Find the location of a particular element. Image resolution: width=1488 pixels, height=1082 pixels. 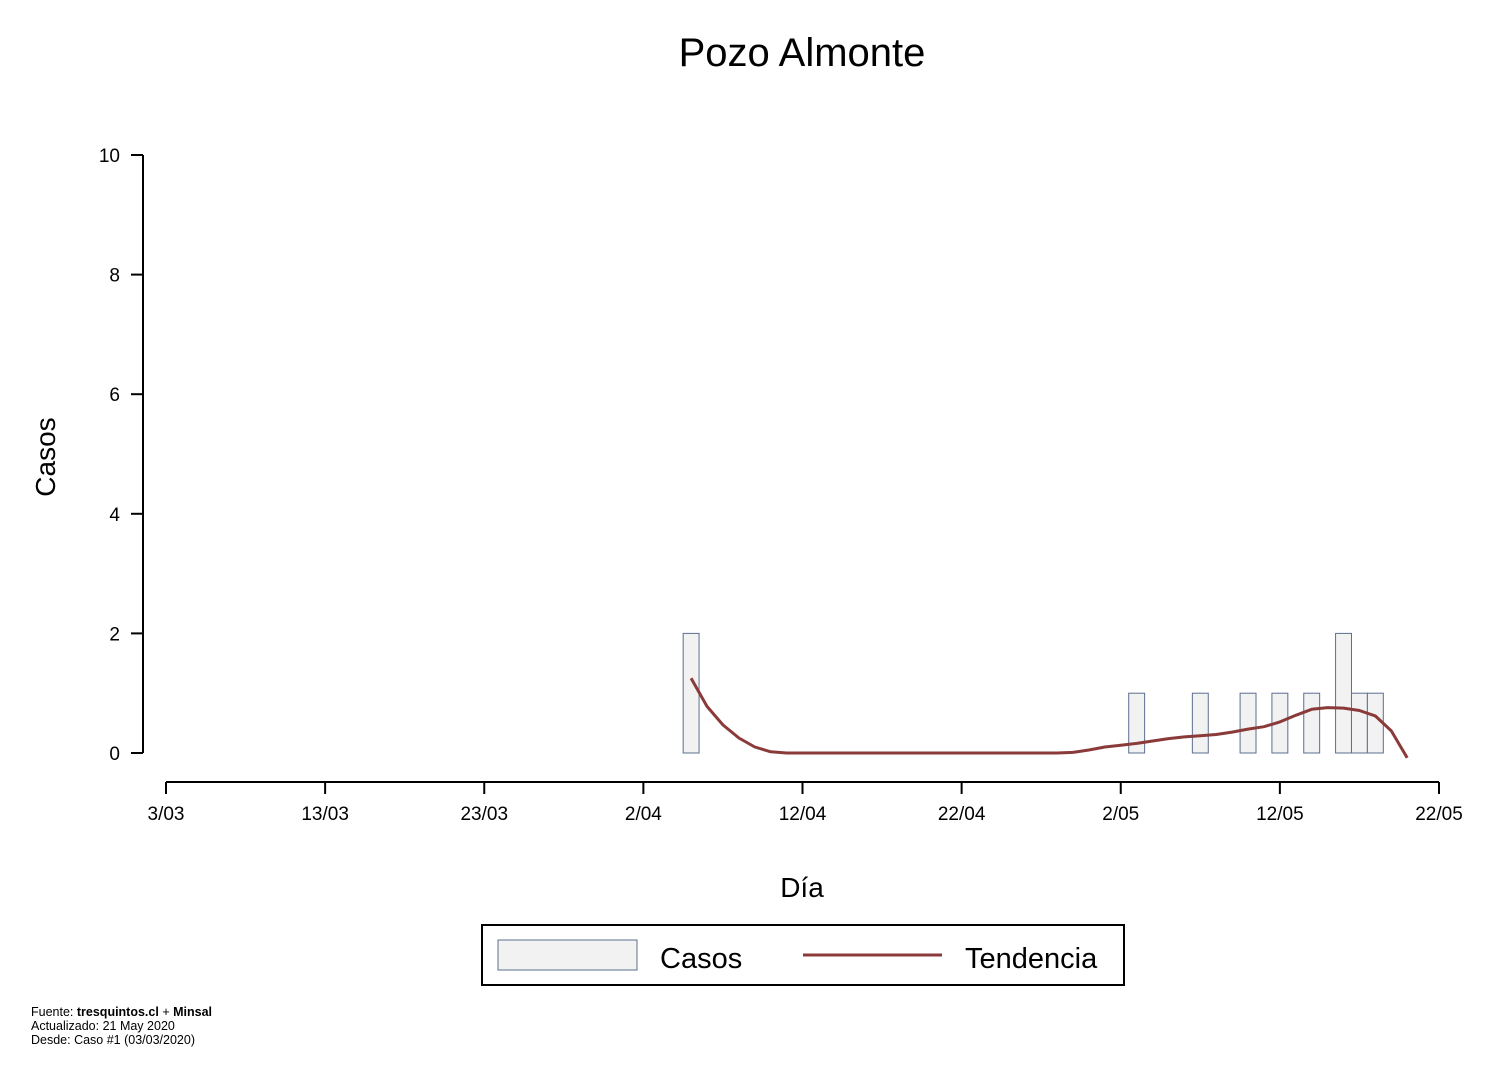

chart-title: Pozo Almonte is located at coordinates (802, 53).